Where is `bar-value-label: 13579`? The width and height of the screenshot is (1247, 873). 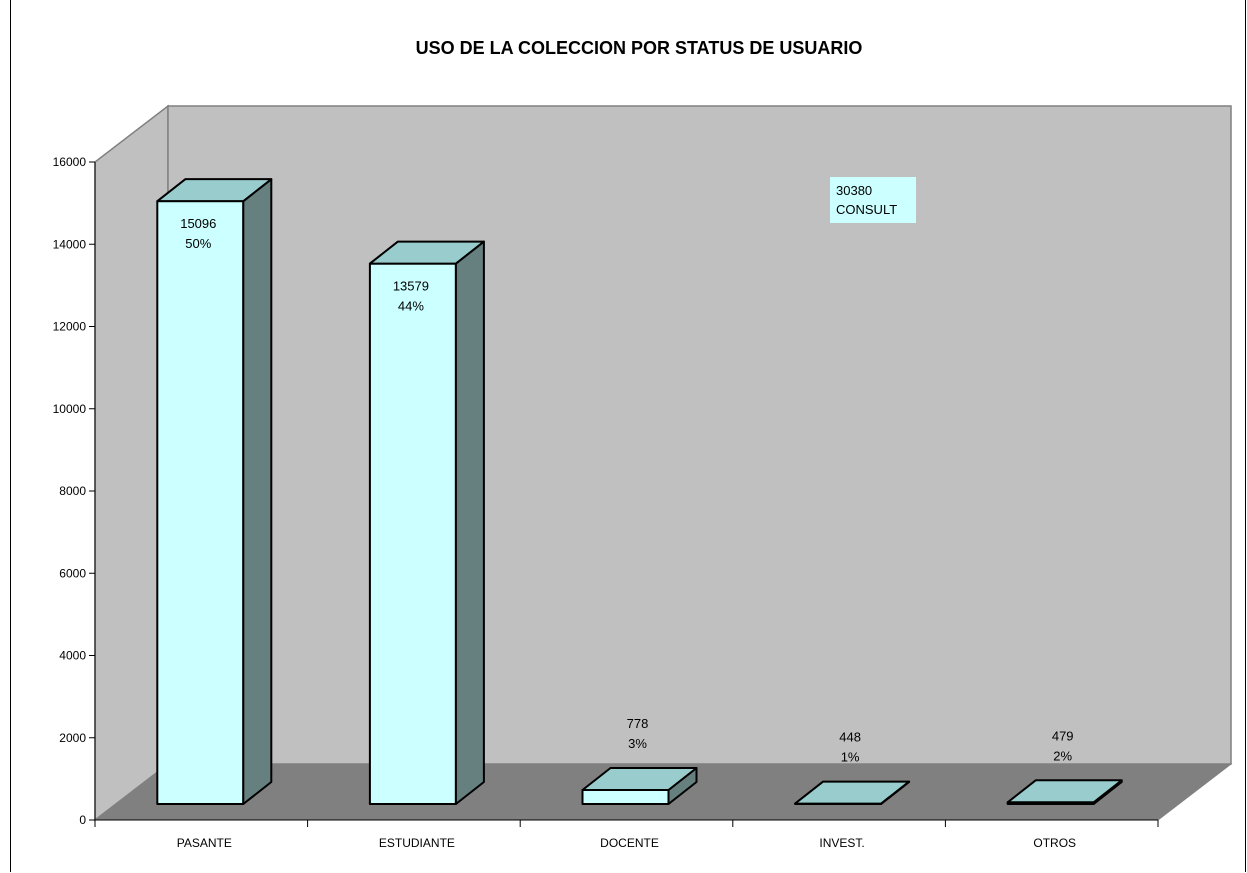
bar-value-label: 13579 is located at coordinates (411, 286).